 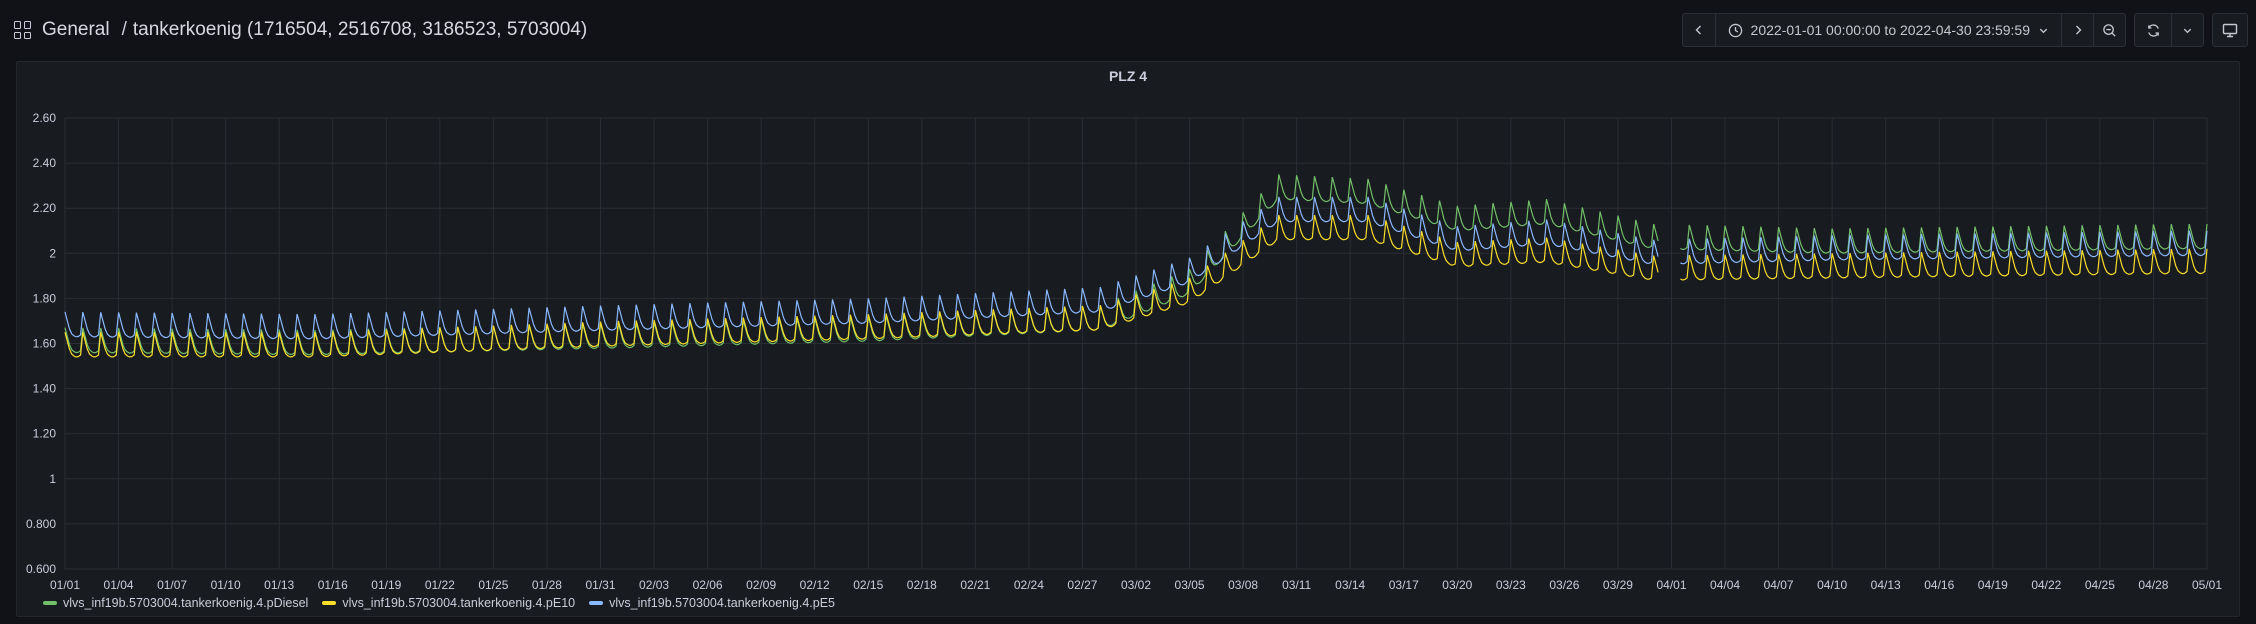 I want to click on x-tick-label: 01/04, so click(x=119, y=585).